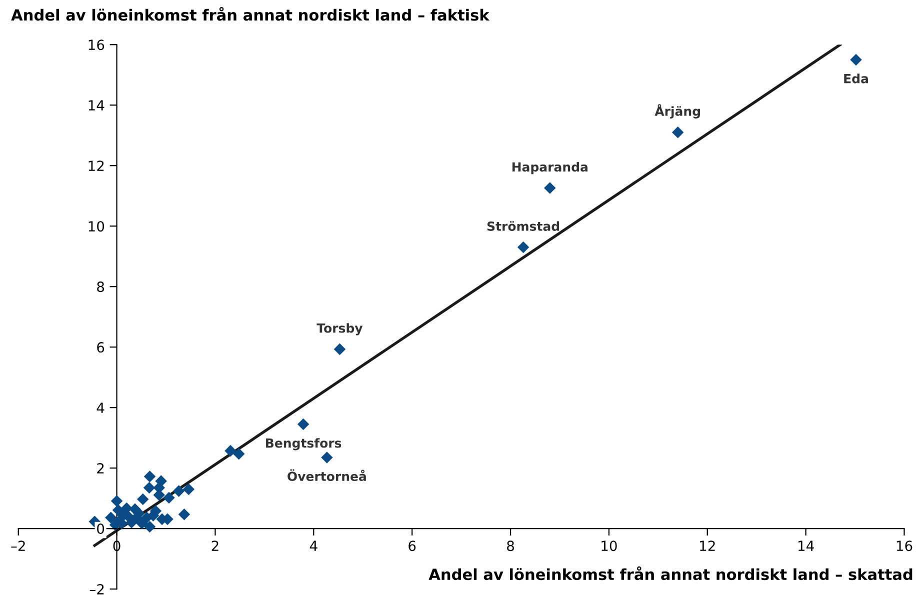 The image size is (918, 595). Describe the element at coordinates (100, 529) in the screenshot. I see `y-tick-label: 0` at that location.